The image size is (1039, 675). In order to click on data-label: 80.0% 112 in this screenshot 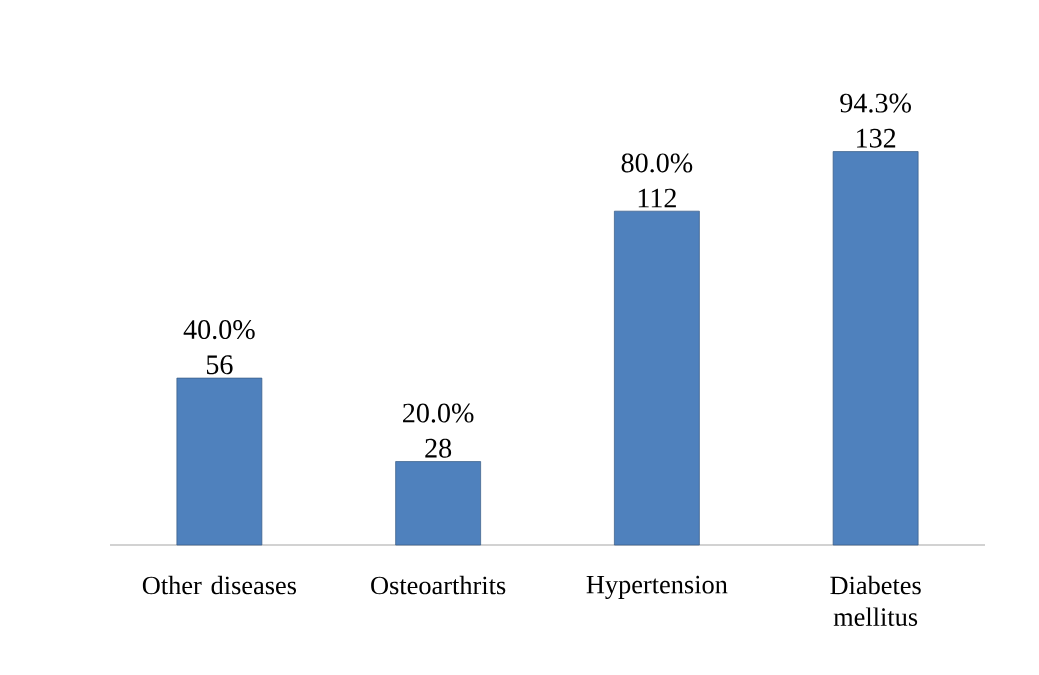, I will do `click(657, 180)`.